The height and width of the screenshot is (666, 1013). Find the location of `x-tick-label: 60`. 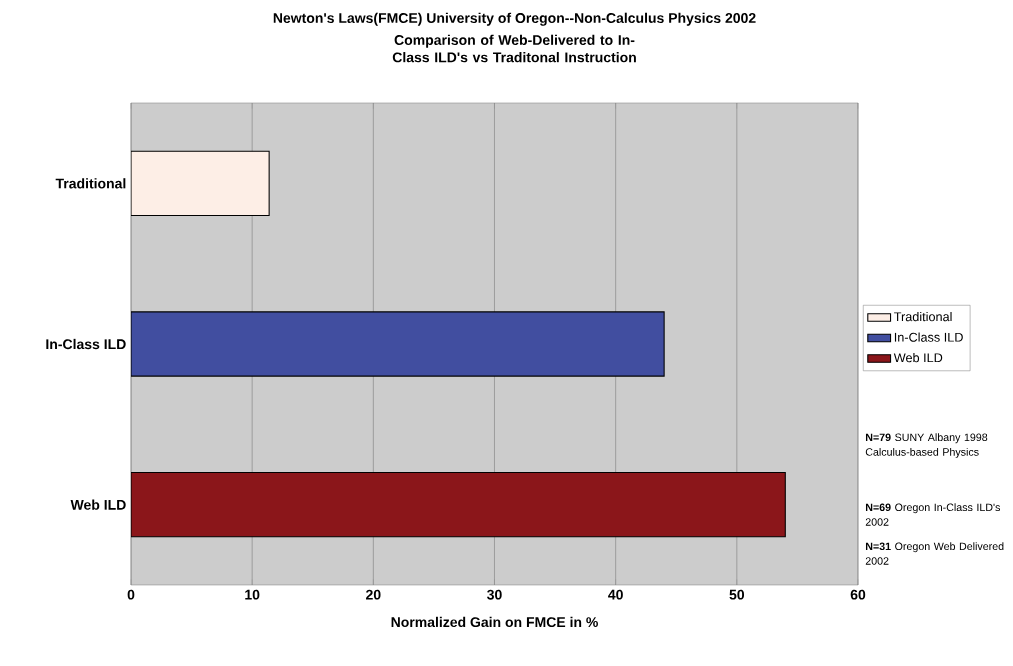

x-tick-label: 60 is located at coordinates (858, 594).